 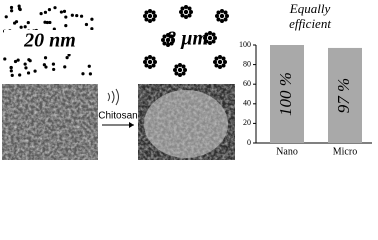 What do you see at coordinates (247, 122) in the screenshot?
I see `y-tick-label: 20` at bounding box center [247, 122].